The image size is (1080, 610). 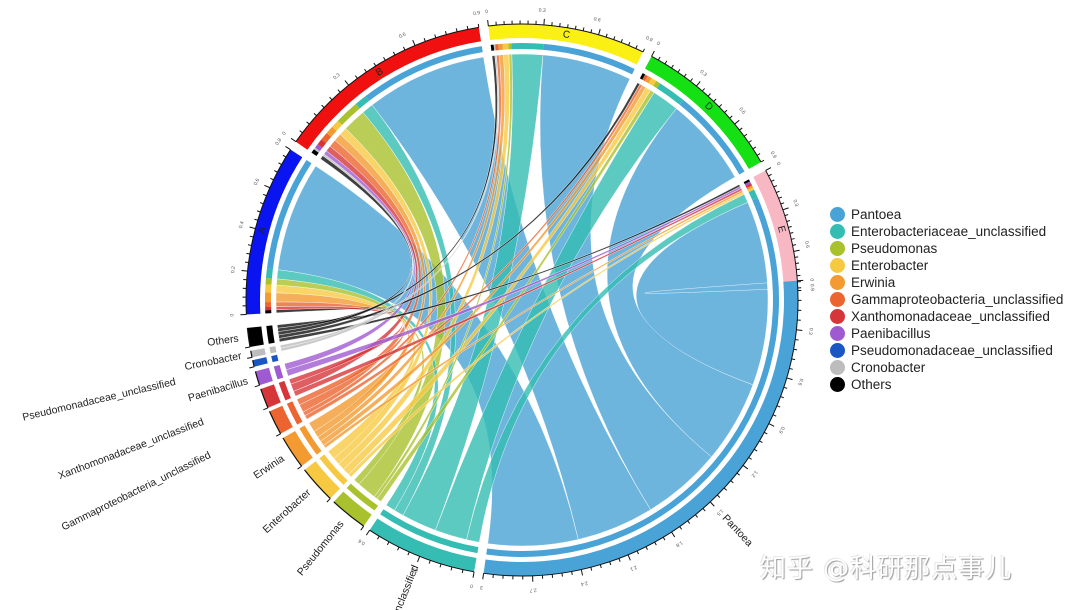 I want to click on sample-segment-A, so click(x=274, y=232).